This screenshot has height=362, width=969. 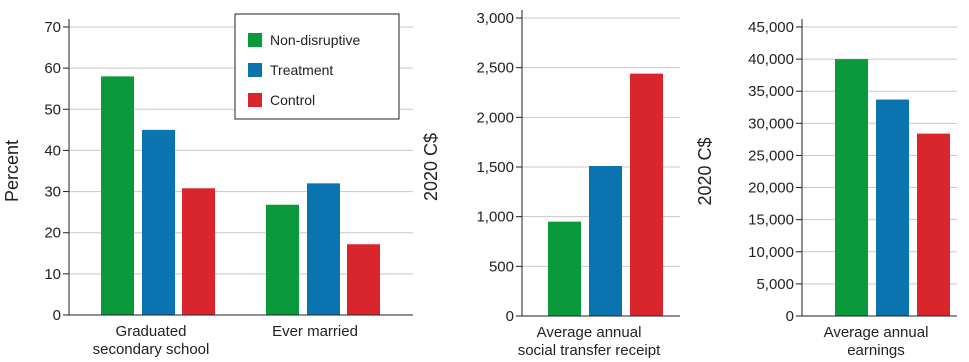 What do you see at coordinates (301, 70) in the screenshot?
I see `legend-label-treatment: Treatment` at bounding box center [301, 70].